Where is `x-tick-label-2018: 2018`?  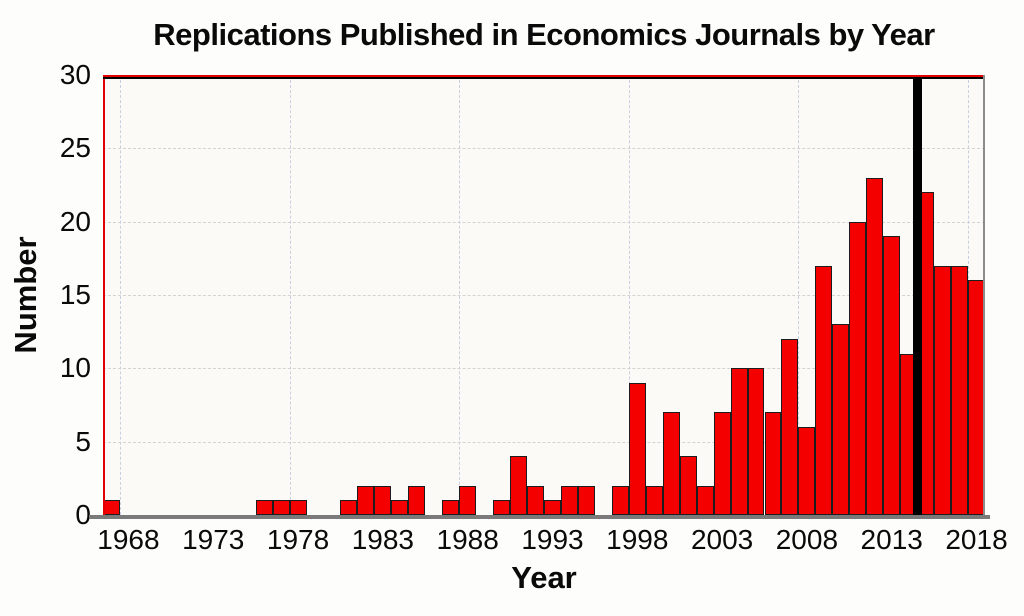 x-tick-label-2018: 2018 is located at coordinates (976, 539).